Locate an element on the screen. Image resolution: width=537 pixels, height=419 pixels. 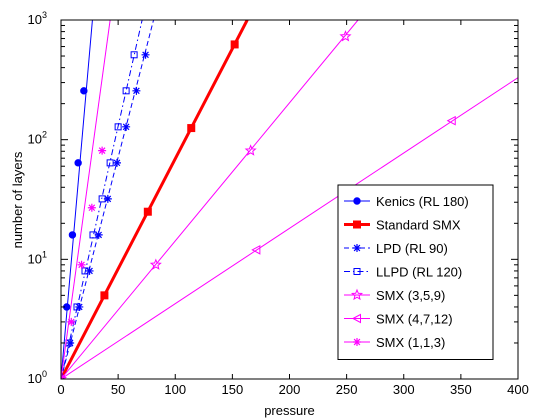
y-tick-exponent: 0 is located at coordinates (44, 374).